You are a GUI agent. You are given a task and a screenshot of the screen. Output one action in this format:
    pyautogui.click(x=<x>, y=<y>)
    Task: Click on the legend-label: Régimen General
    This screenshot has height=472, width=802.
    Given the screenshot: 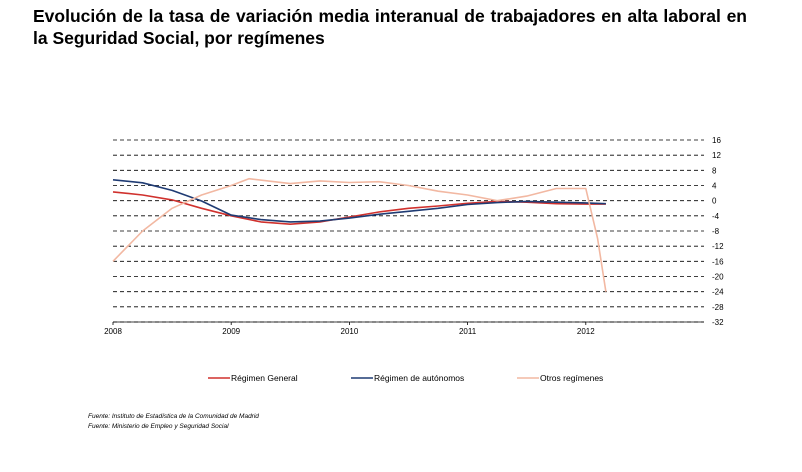 What is the action you would take?
    pyautogui.click(x=264, y=378)
    